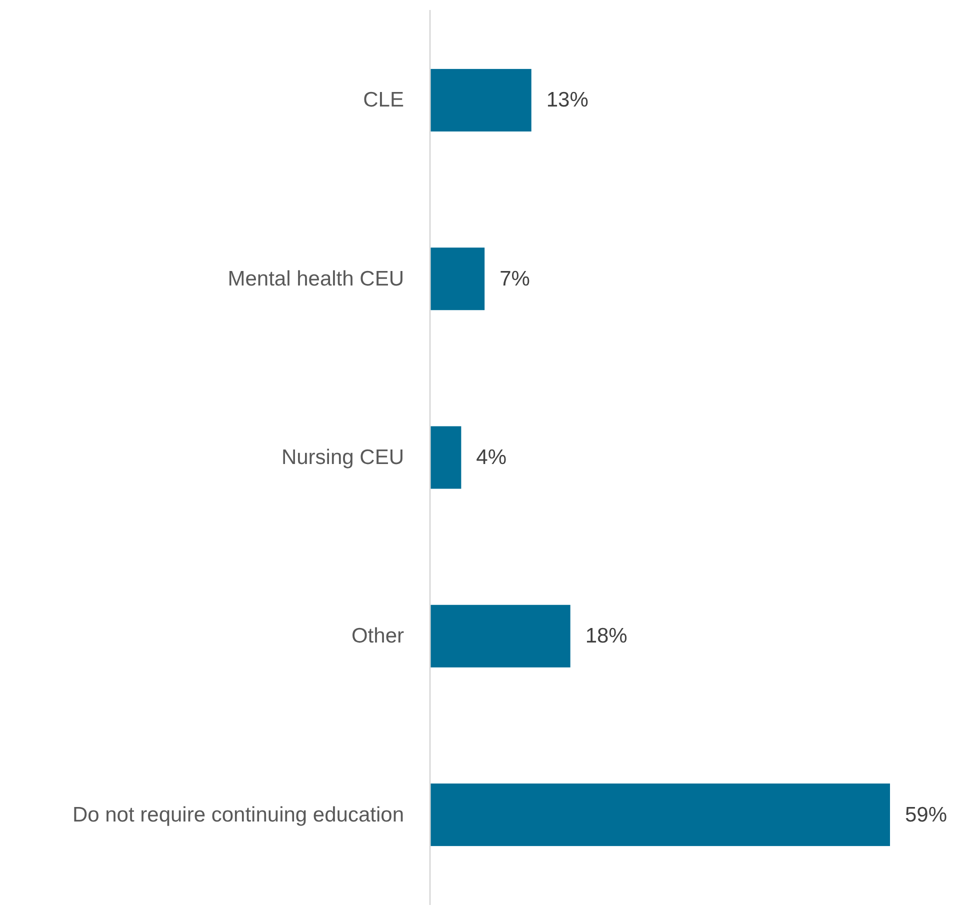 The height and width of the screenshot is (907, 953). What do you see at coordinates (926, 814) in the screenshot?
I see `data-label: 59%` at bounding box center [926, 814].